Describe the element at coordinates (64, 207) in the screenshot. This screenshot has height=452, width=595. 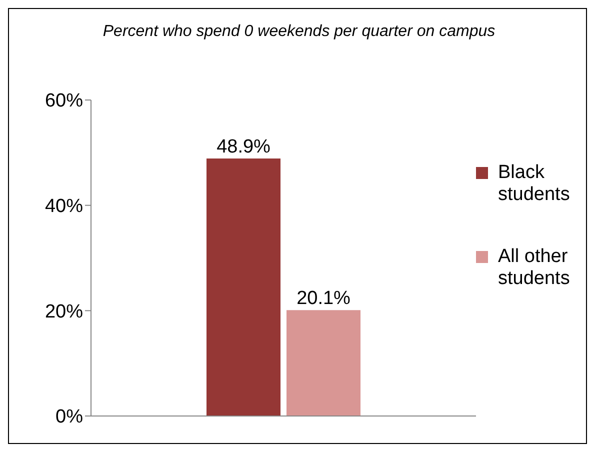
I see `y-tick-label: 40%` at that location.